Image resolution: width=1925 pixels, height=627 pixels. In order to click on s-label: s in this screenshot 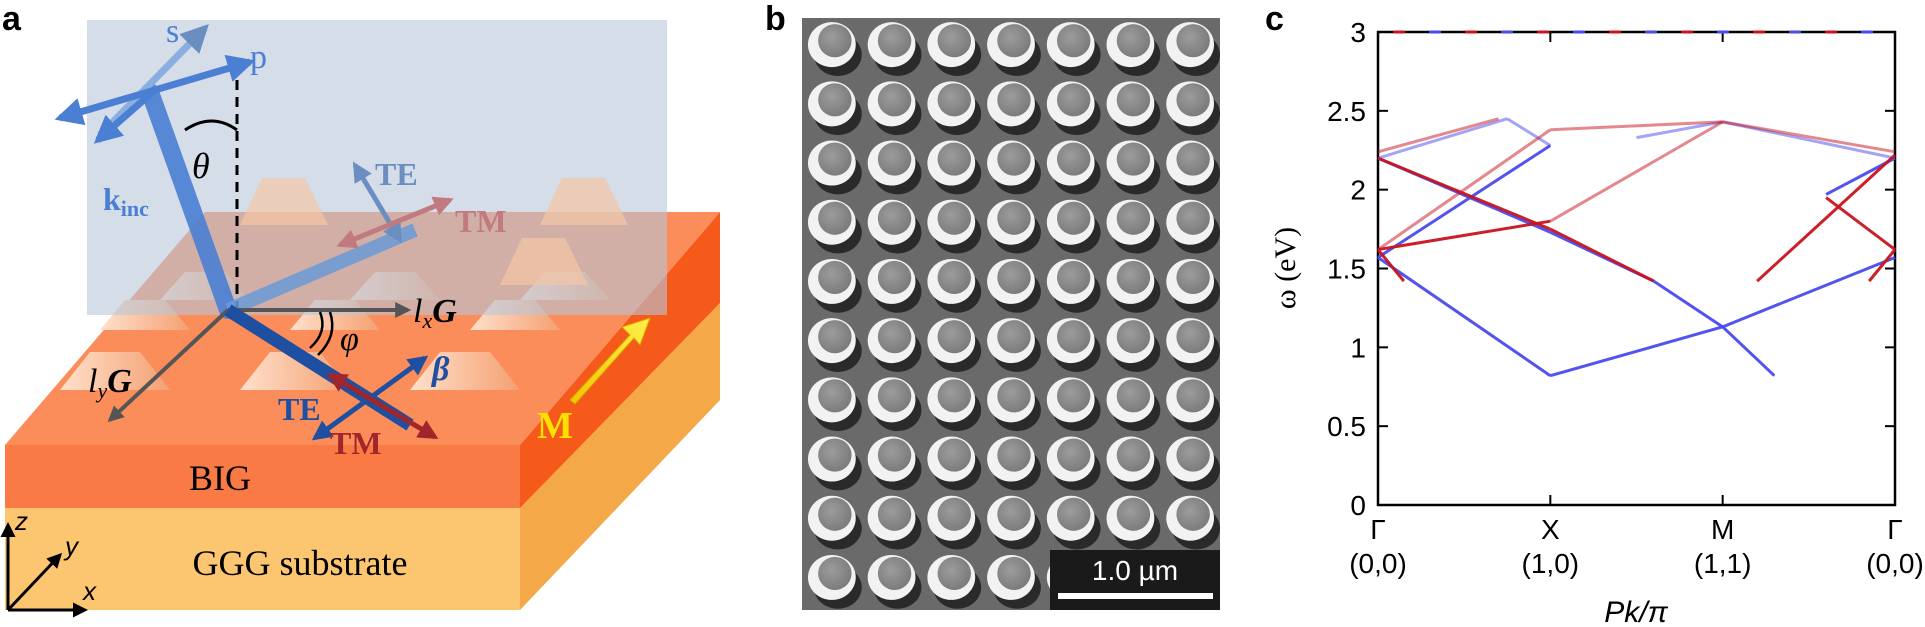, I will do `click(172, 31)`.